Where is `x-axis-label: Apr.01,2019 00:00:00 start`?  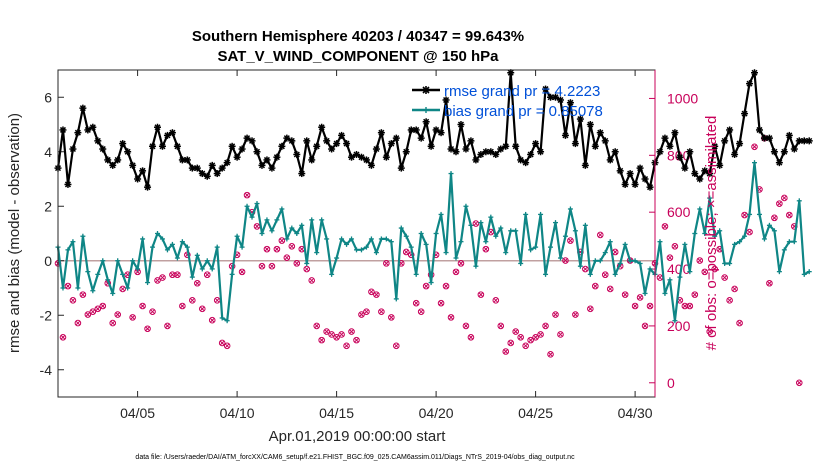
x-axis-label: Apr.01,2019 00:00:00 start is located at coordinates (358, 436).